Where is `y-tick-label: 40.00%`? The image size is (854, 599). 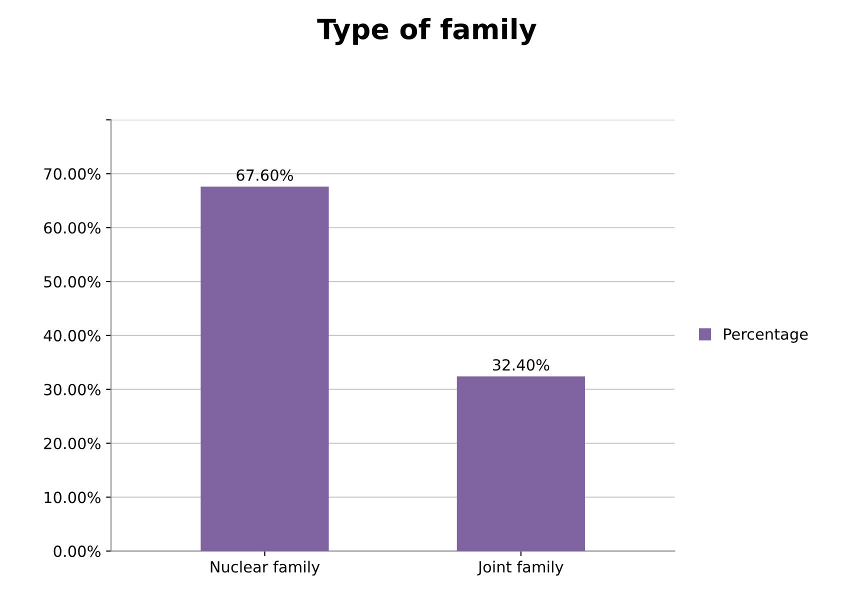
y-tick-label: 40.00% is located at coordinates (72, 336).